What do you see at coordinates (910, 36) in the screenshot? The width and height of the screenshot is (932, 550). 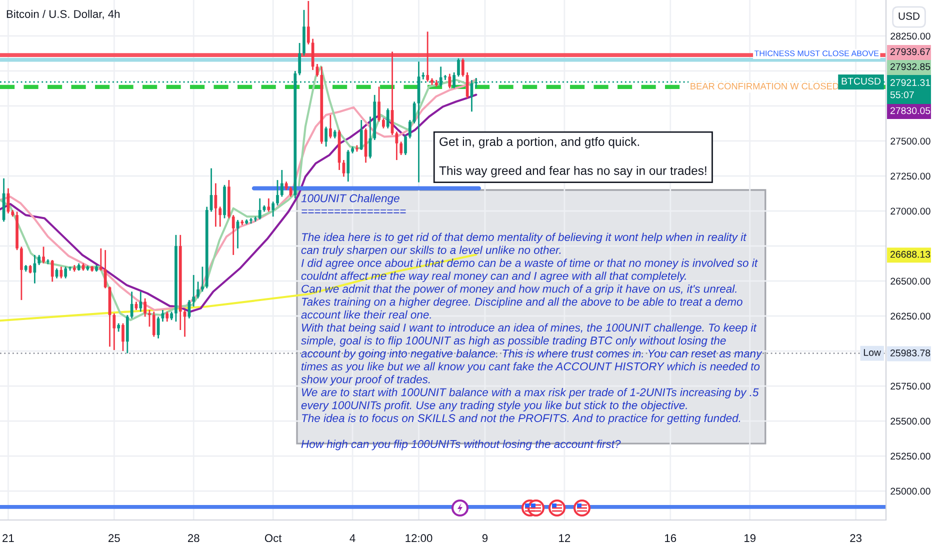 I see `y-tick-label: 28250.00` at bounding box center [910, 36].